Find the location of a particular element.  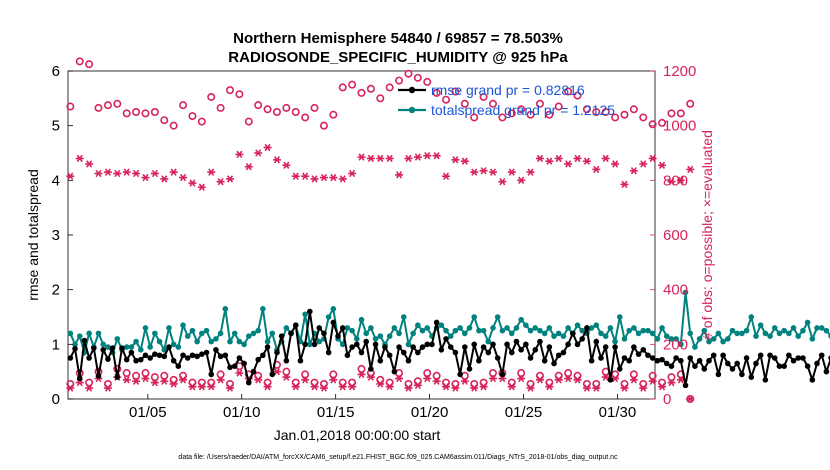

legend-rmse-label: rmse grand pr = 0.82816 is located at coordinates (508, 90).